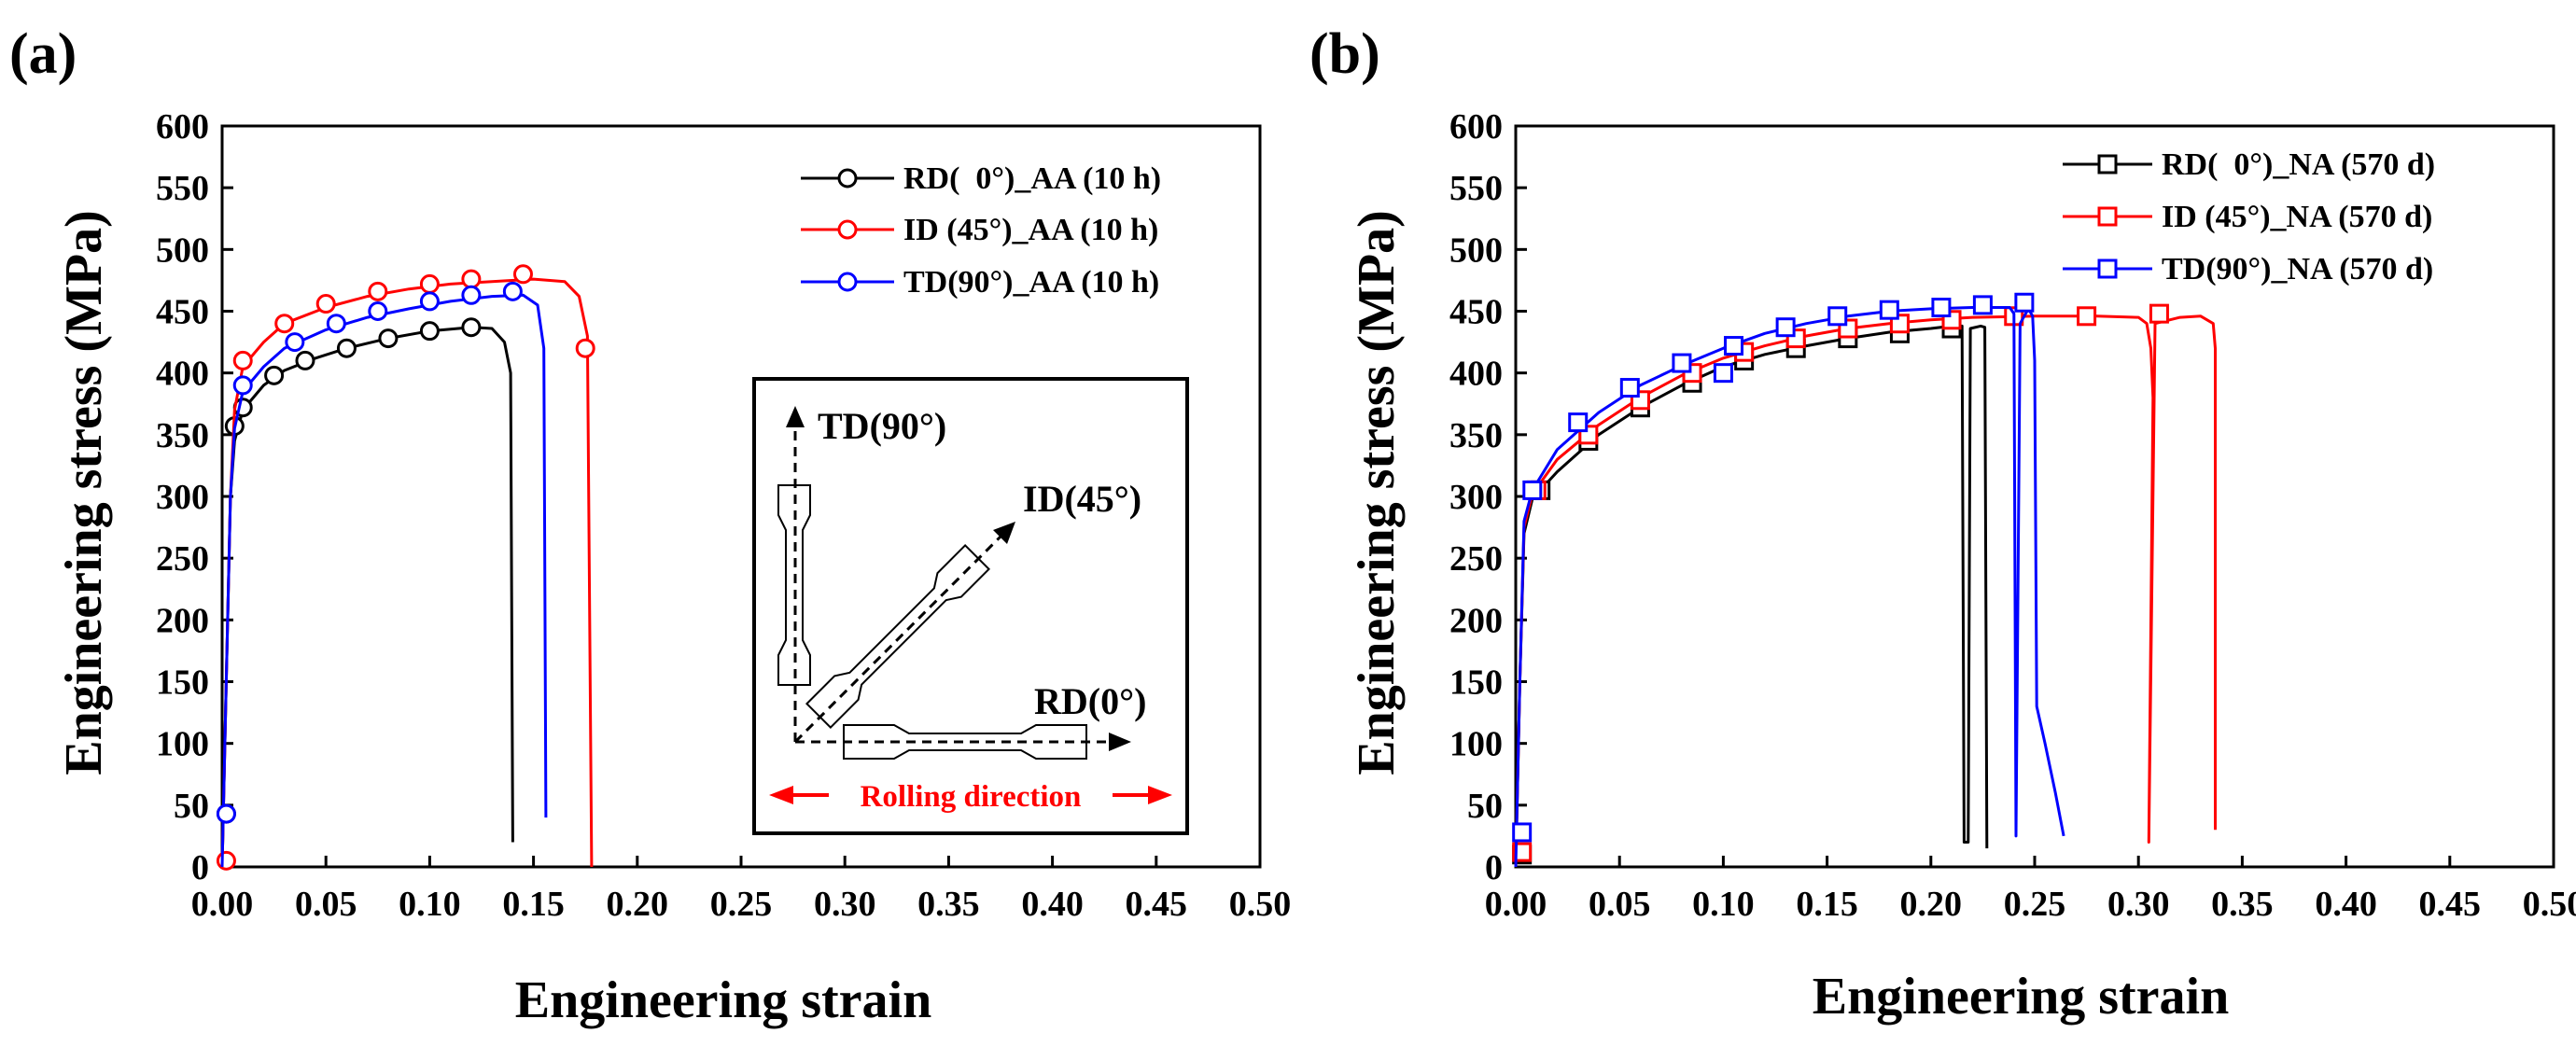 The width and height of the screenshot is (2576, 1047). Describe the element at coordinates (1090, 701) in the screenshot. I see `rd-label: RD(0°)` at that location.